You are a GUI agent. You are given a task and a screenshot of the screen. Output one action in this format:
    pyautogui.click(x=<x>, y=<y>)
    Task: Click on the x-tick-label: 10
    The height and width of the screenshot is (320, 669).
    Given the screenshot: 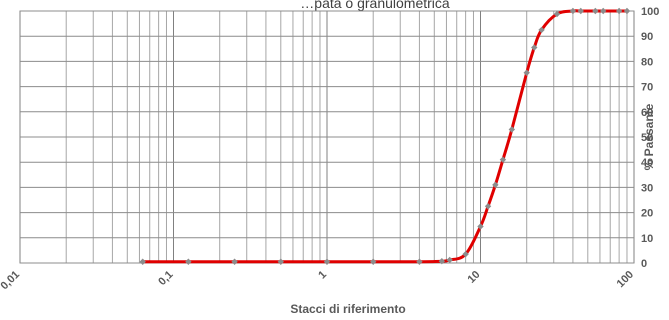 What is the action you would take?
    pyautogui.click(x=473, y=277)
    